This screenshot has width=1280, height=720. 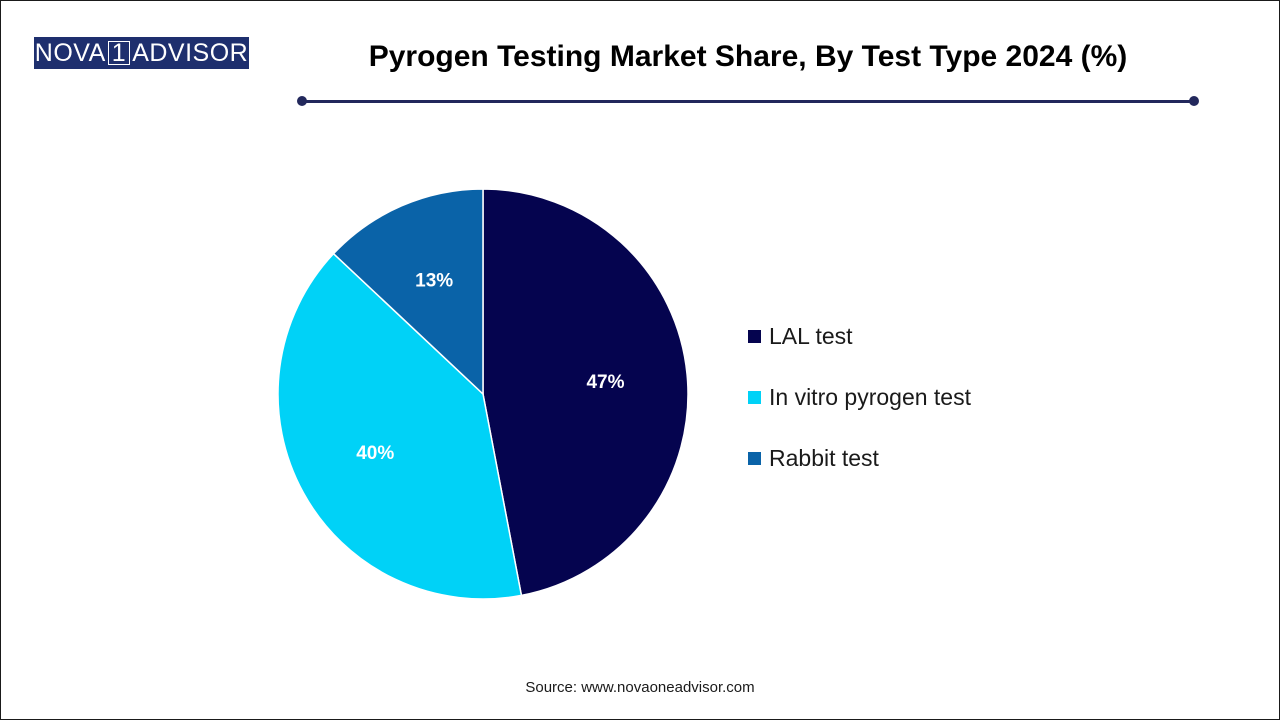 I want to click on legend-swatch-rabbit-test, so click(x=754, y=458).